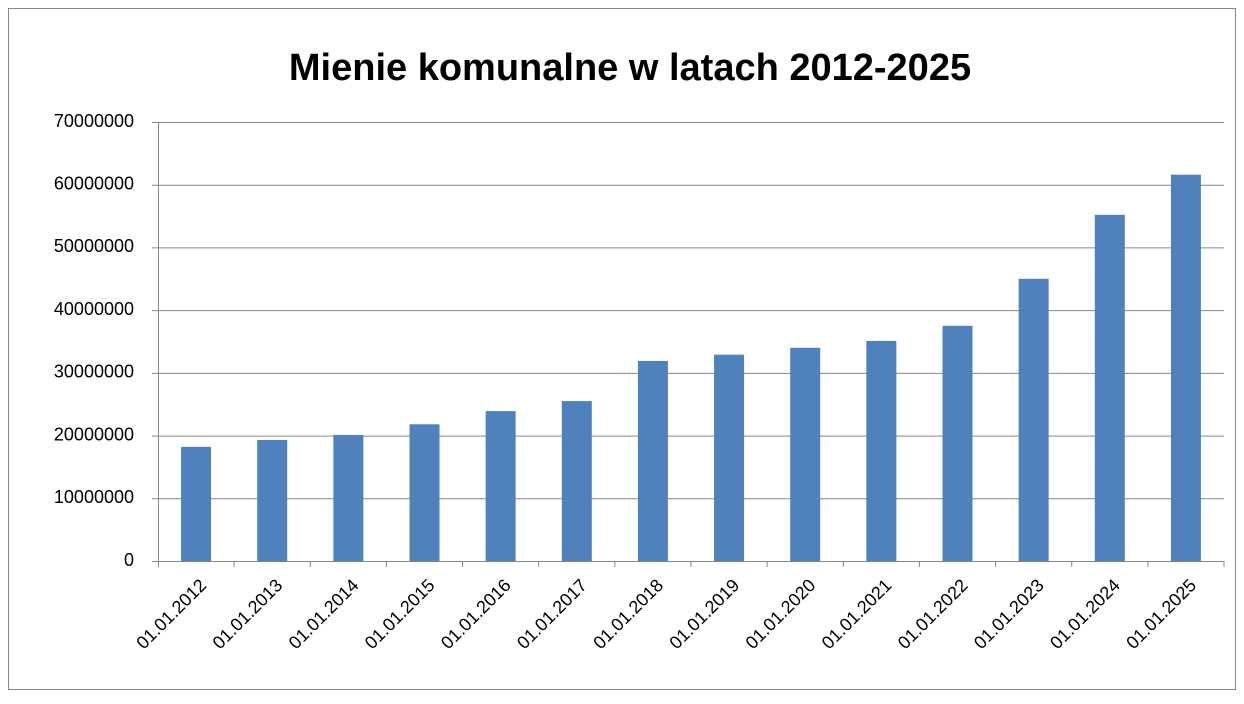  I want to click on y-tick-label: 0, so click(129, 560).